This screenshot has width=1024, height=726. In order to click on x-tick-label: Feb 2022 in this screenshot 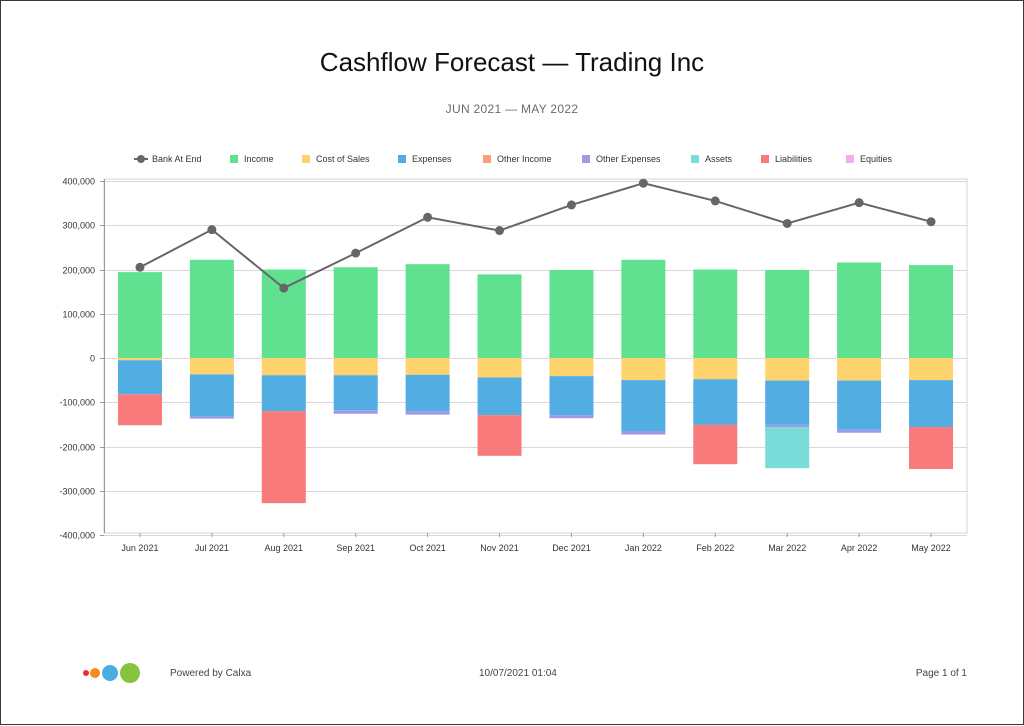, I will do `click(715, 548)`.